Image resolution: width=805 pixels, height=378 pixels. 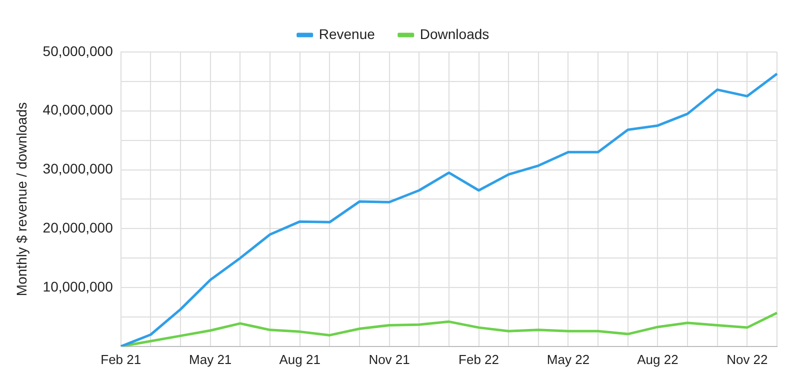 I want to click on x-tick-label: May 22, so click(x=568, y=359).